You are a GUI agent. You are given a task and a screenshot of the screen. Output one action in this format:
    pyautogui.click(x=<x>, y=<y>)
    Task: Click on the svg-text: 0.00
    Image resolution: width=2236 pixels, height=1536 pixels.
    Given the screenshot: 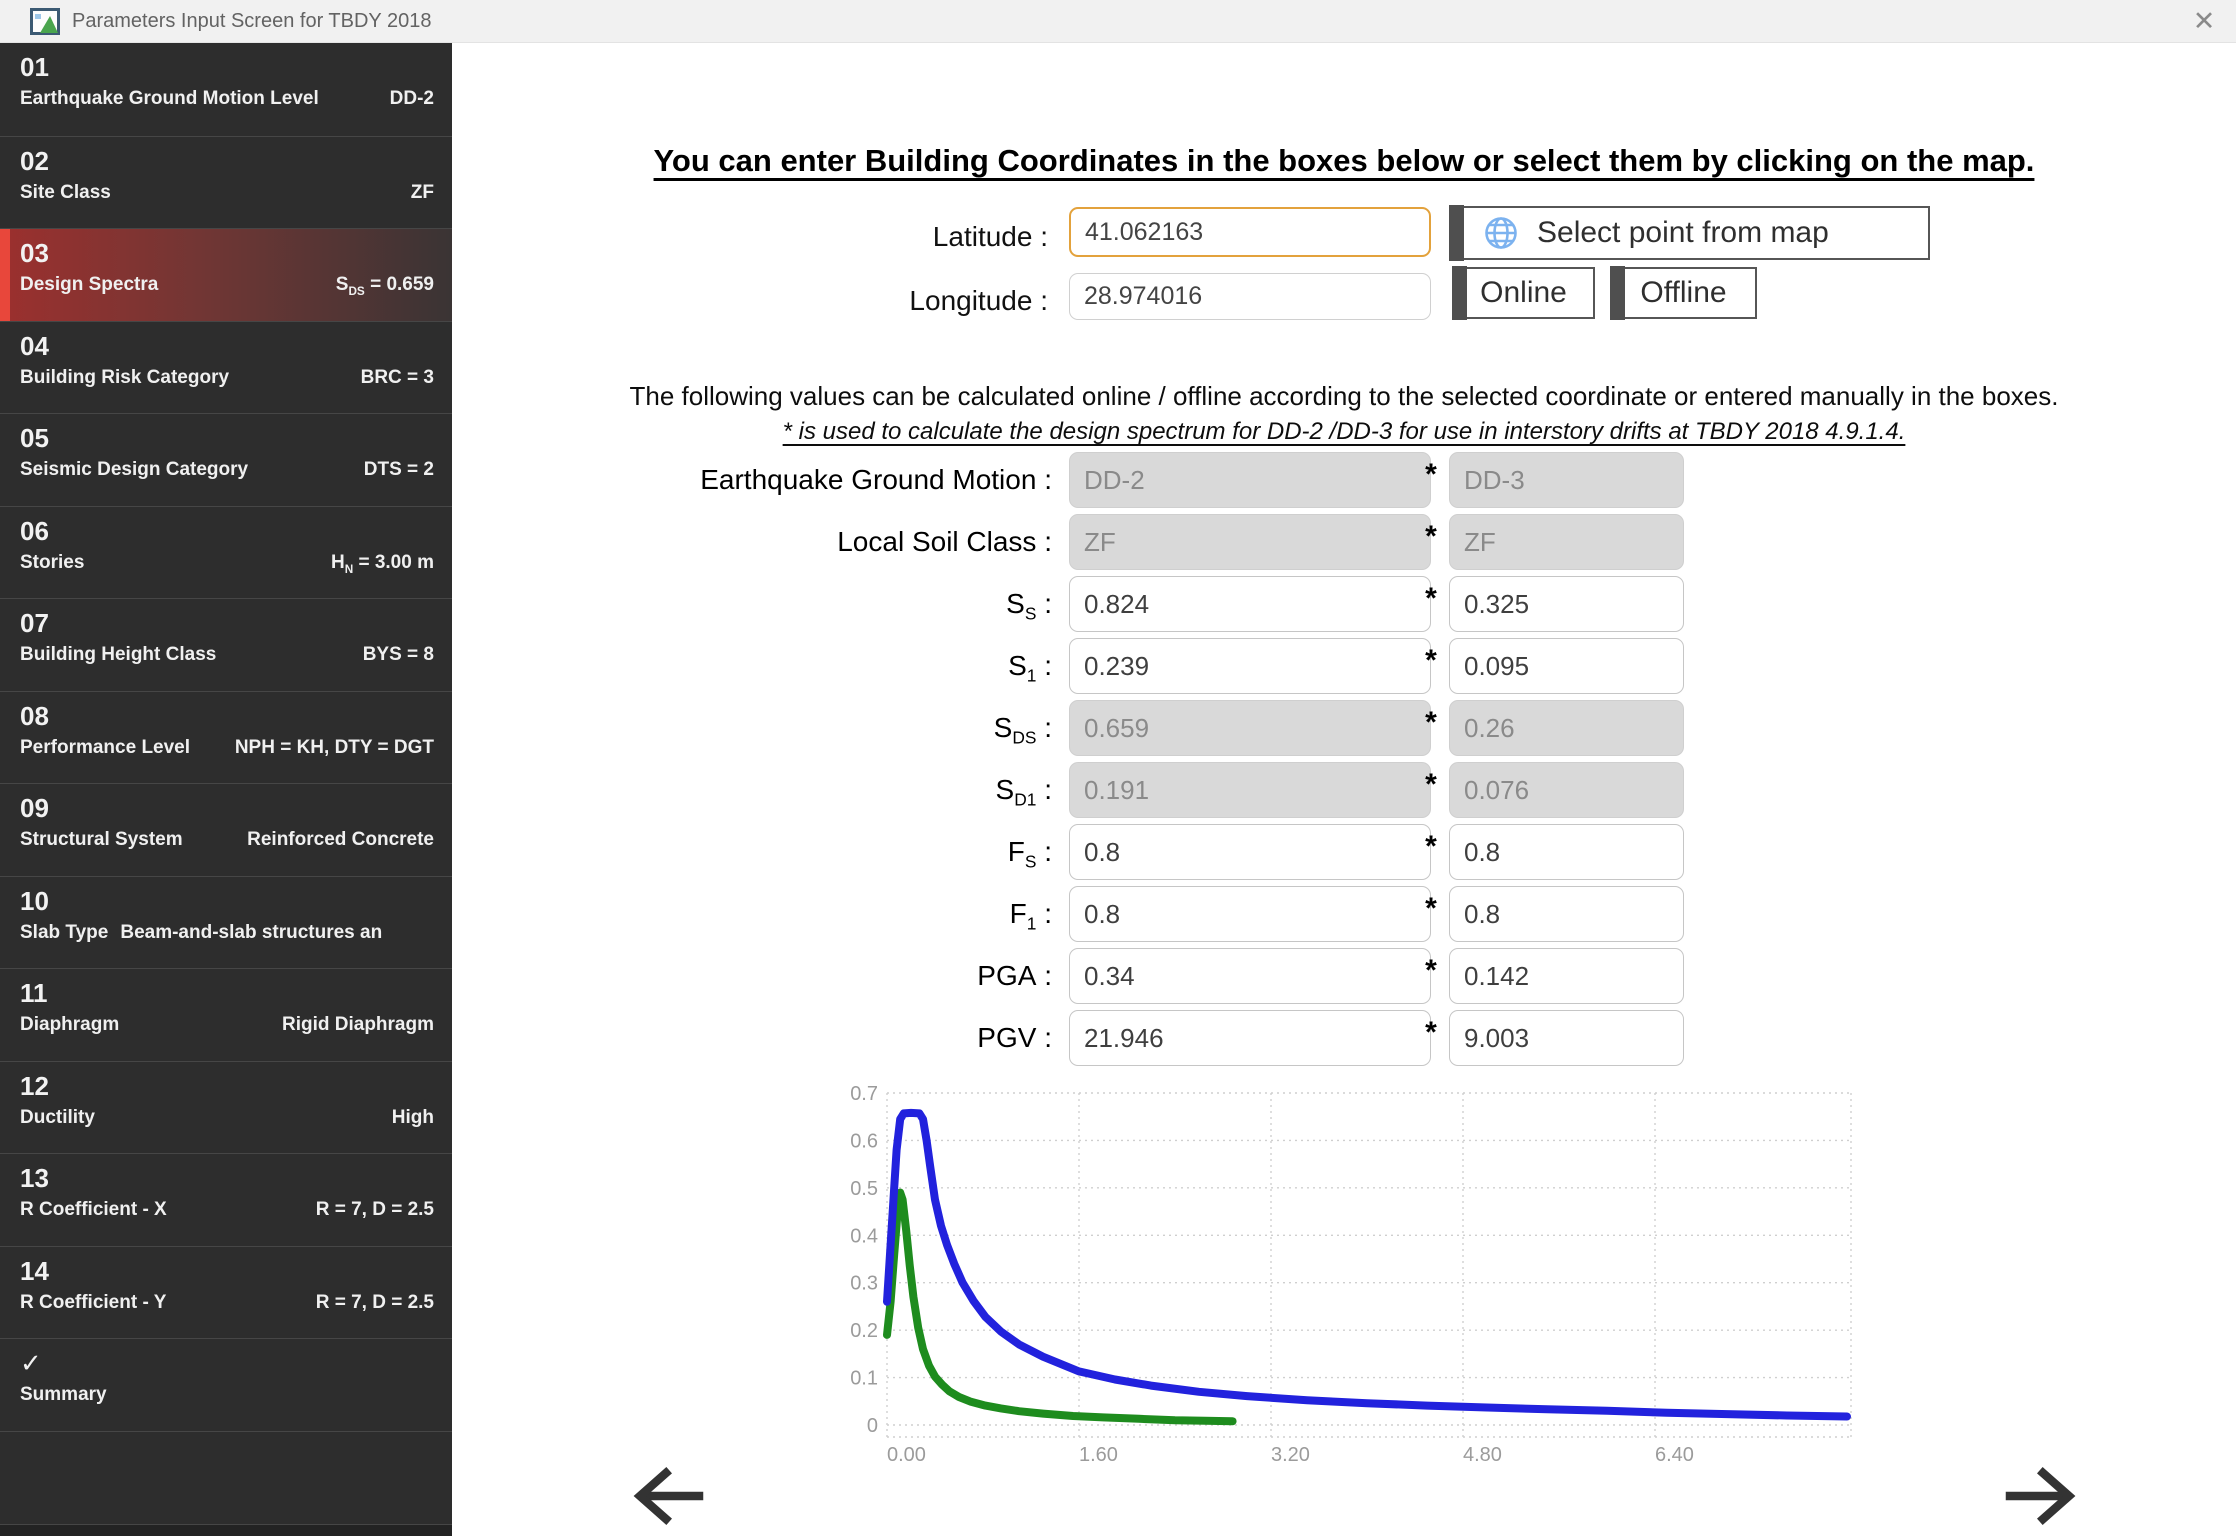 What is the action you would take?
    pyautogui.click(x=906, y=1455)
    